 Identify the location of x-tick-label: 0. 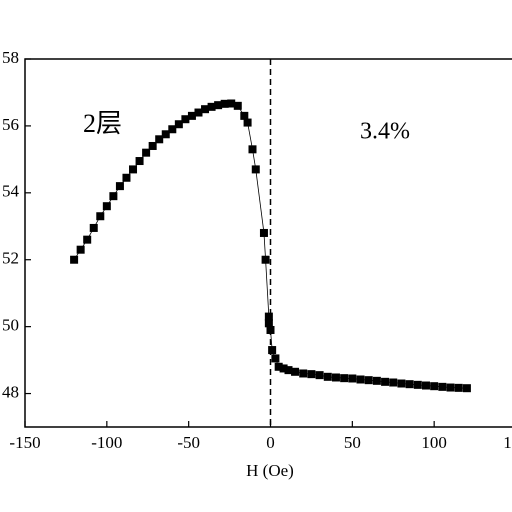
(270, 442).